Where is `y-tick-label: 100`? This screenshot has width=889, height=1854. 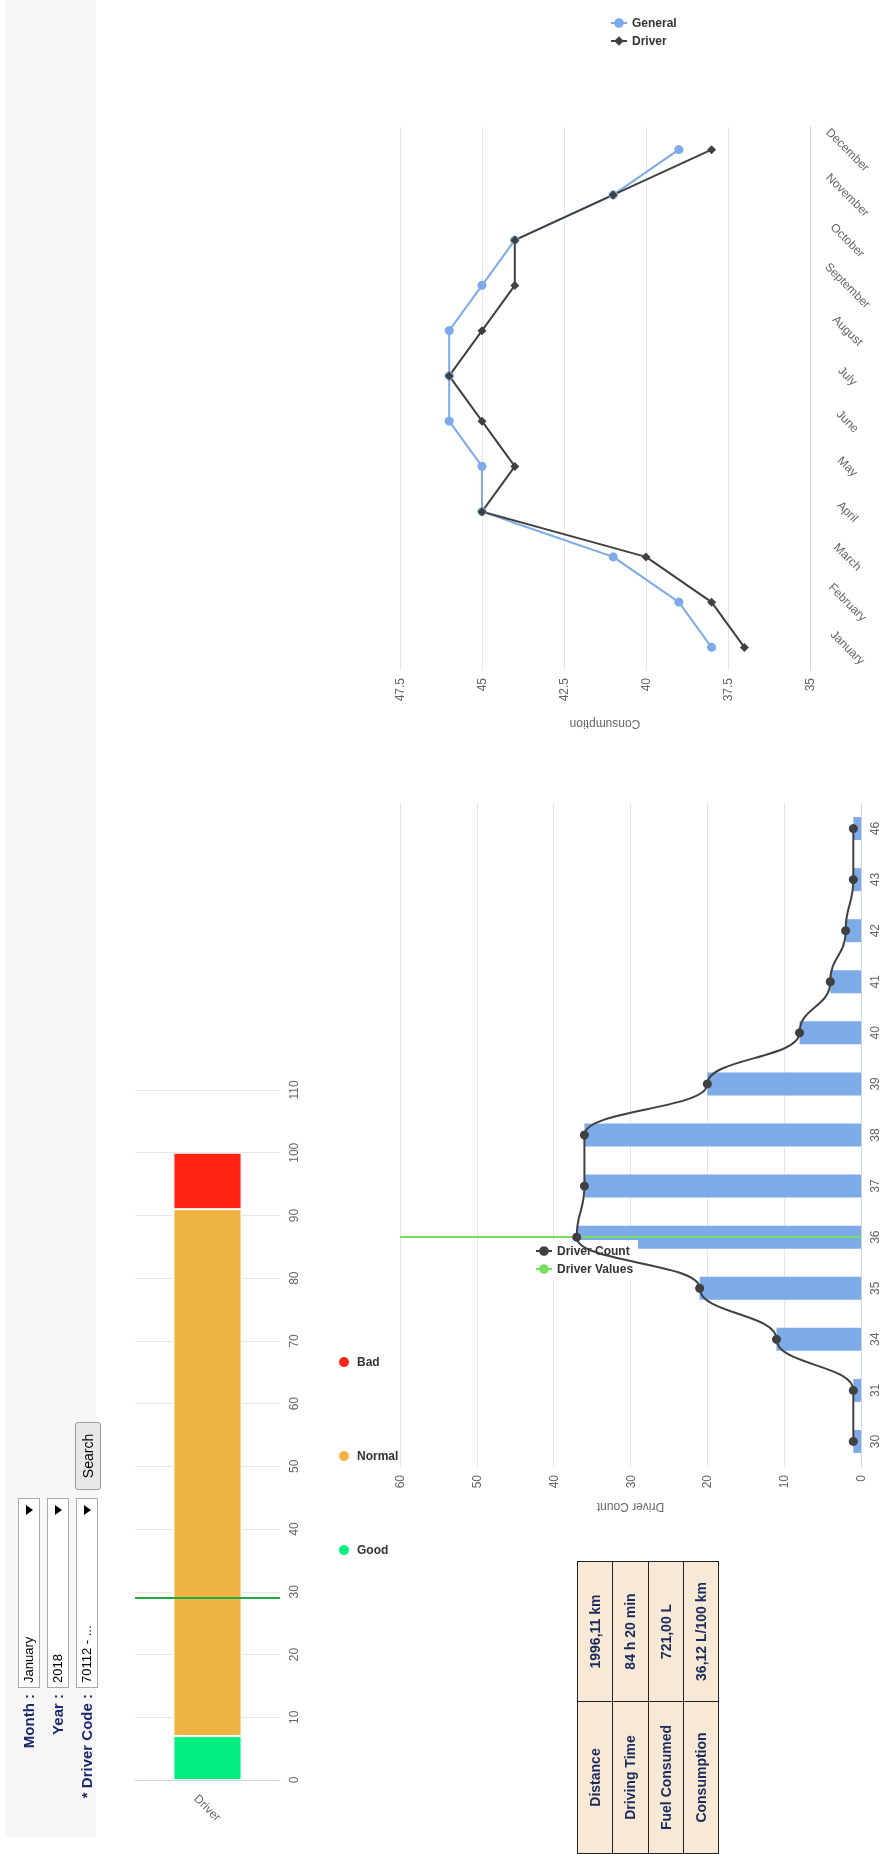
y-tick-label: 100 is located at coordinates (294, 1152).